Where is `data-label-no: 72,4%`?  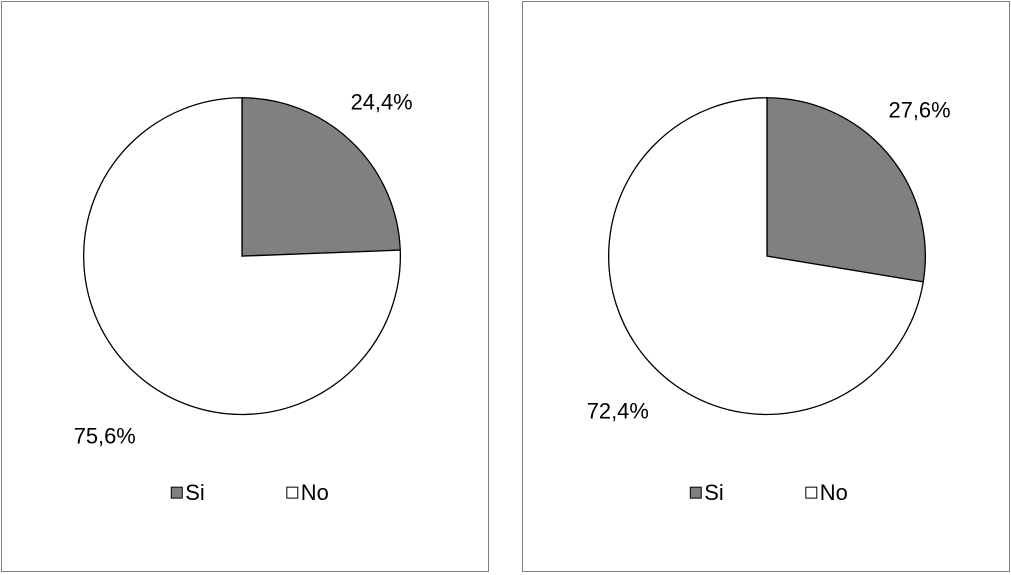 data-label-no: 72,4% is located at coordinates (618, 410).